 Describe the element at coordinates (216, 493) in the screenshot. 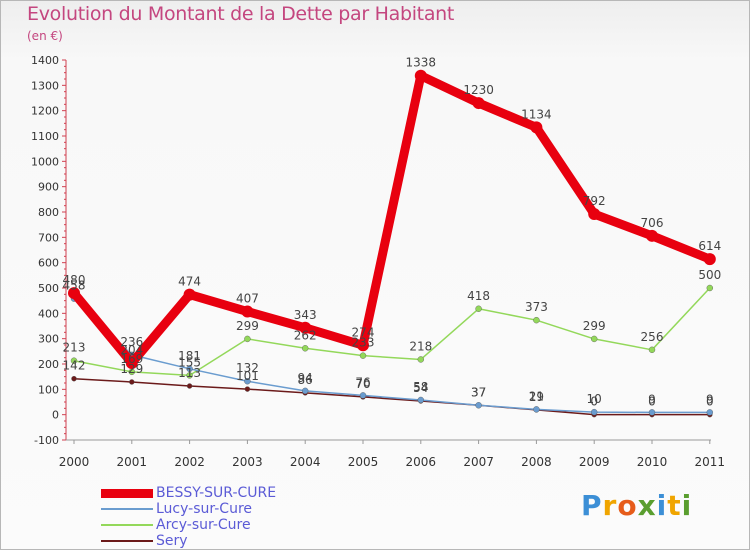

I see `legend-label: BESSY-SUR-CURE` at that location.